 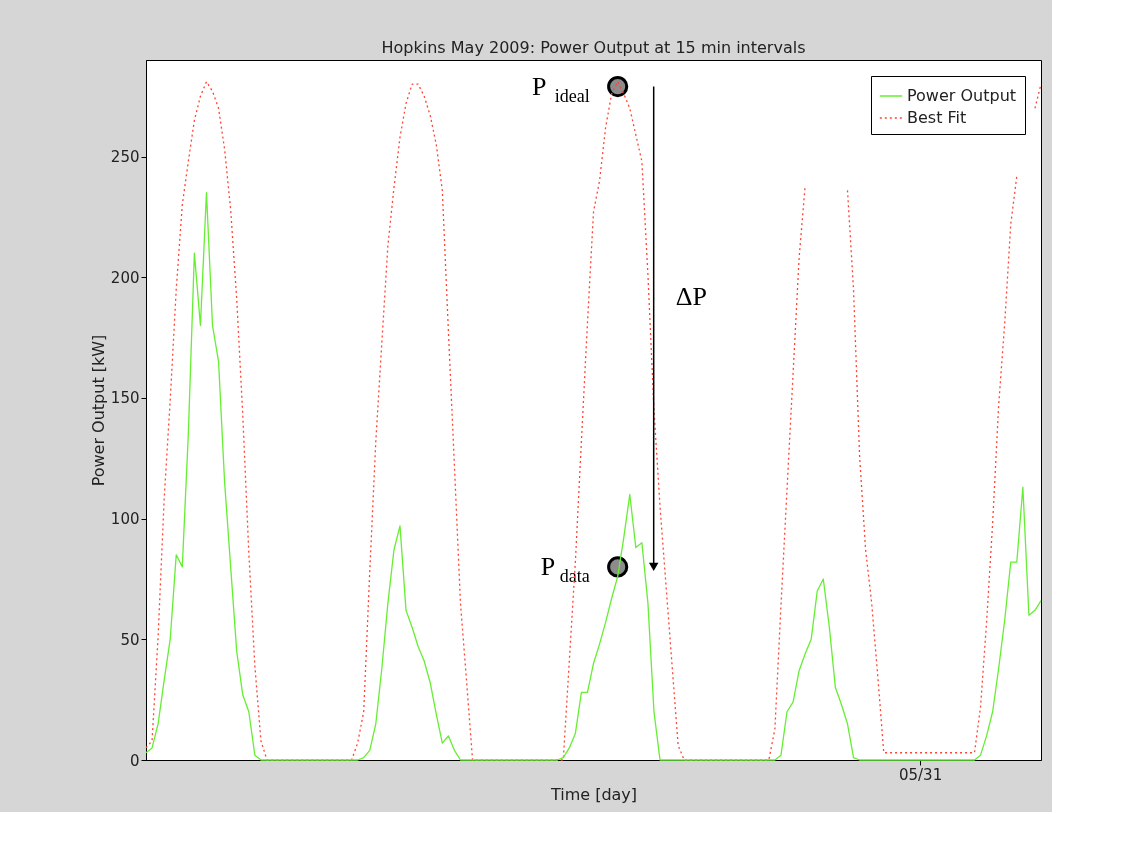 I want to click on x-tick-label: 05/31, so click(x=920, y=774).